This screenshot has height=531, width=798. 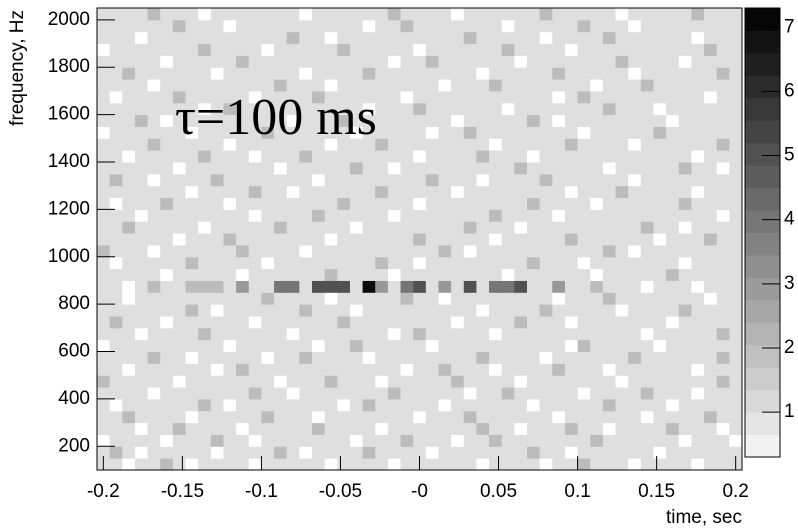 I want to click on z-tick-label: 1, so click(x=789, y=411).